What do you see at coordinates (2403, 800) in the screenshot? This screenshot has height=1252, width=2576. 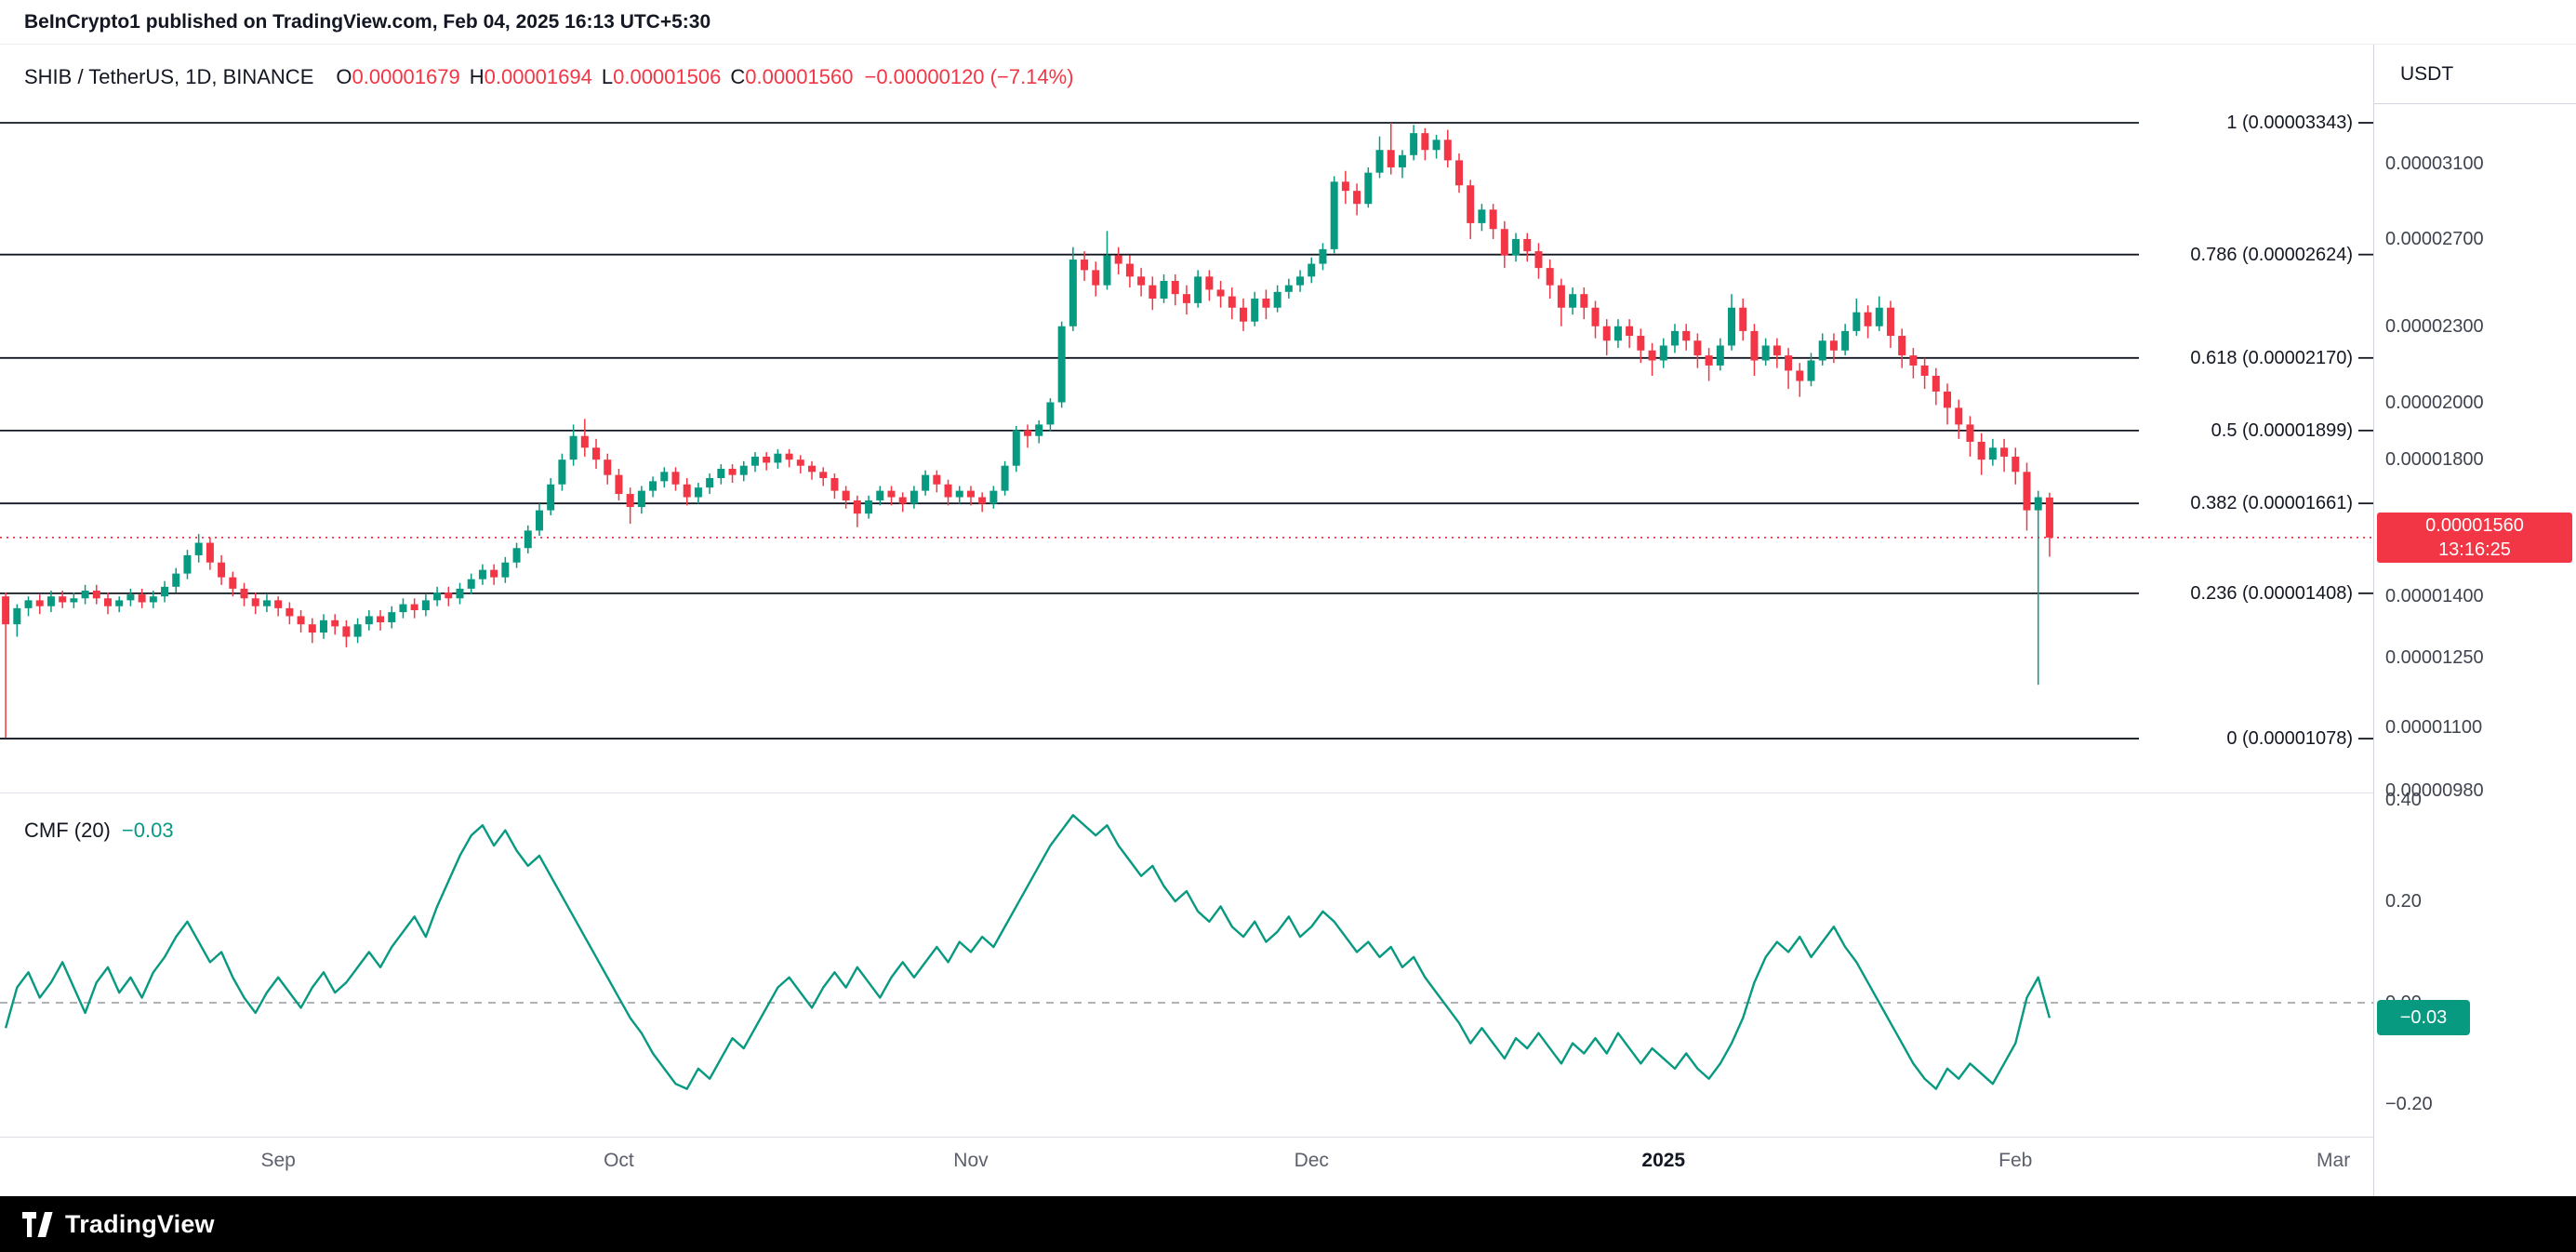 I see `axis-label: 0.40` at bounding box center [2403, 800].